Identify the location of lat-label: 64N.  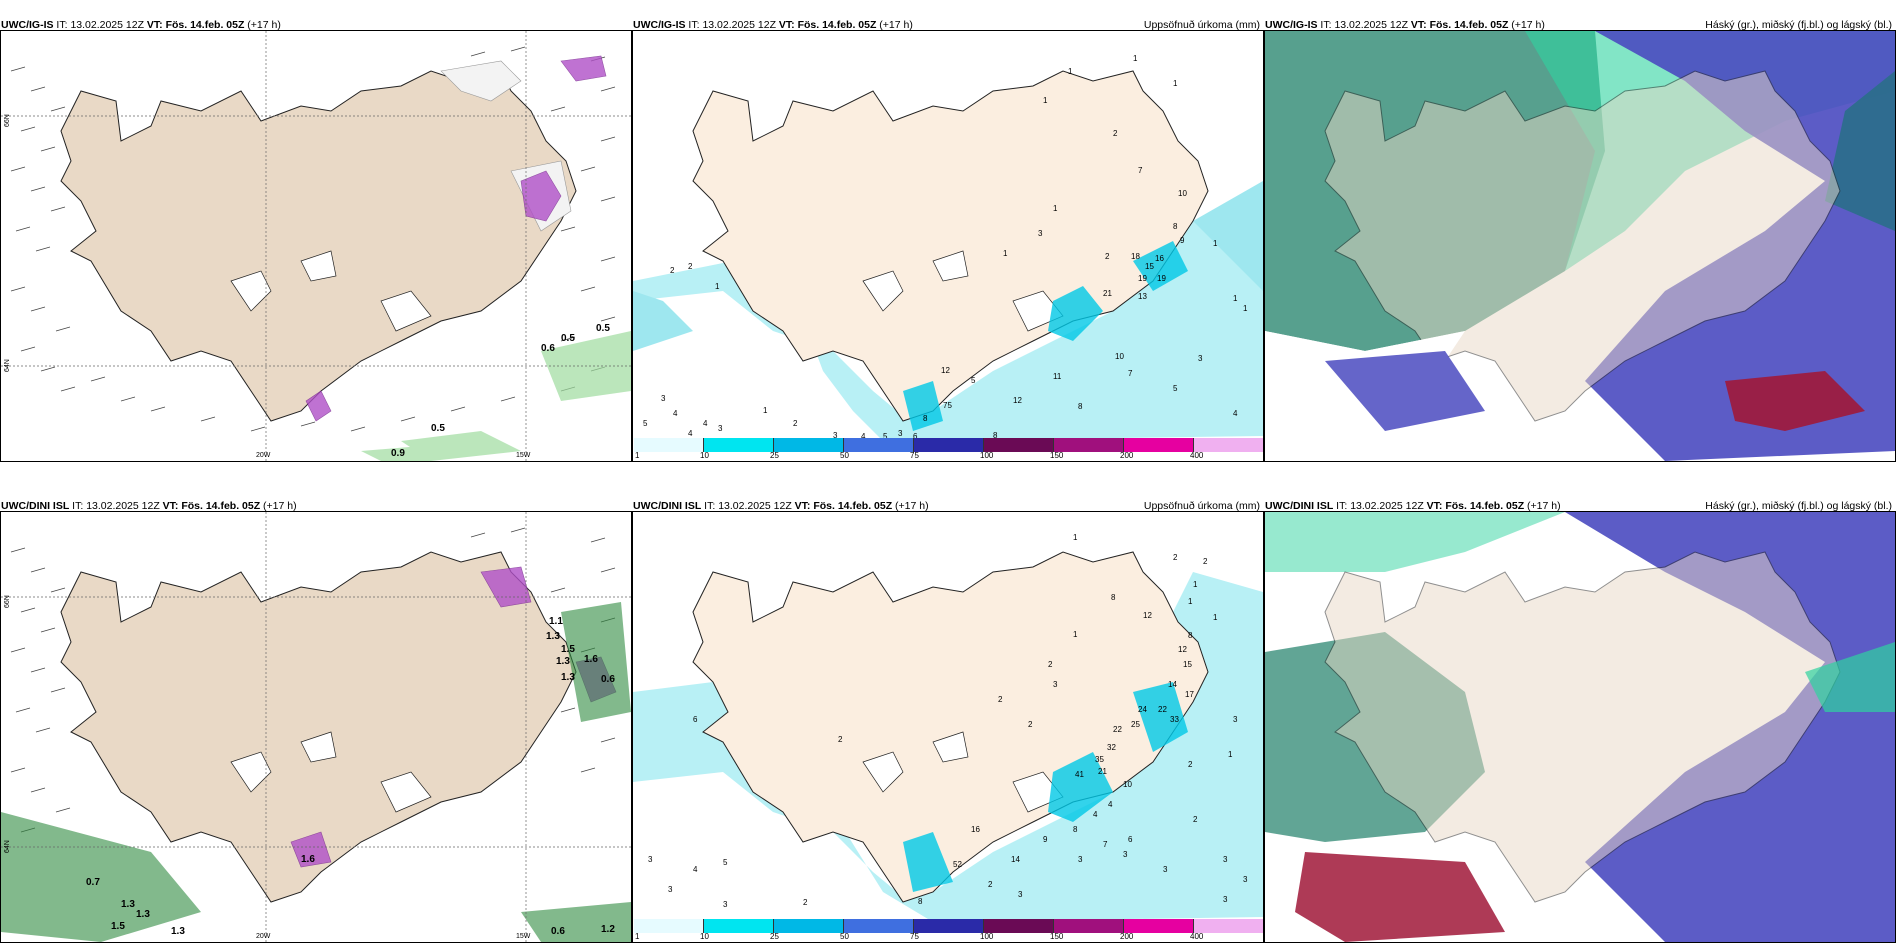
(7, 365).